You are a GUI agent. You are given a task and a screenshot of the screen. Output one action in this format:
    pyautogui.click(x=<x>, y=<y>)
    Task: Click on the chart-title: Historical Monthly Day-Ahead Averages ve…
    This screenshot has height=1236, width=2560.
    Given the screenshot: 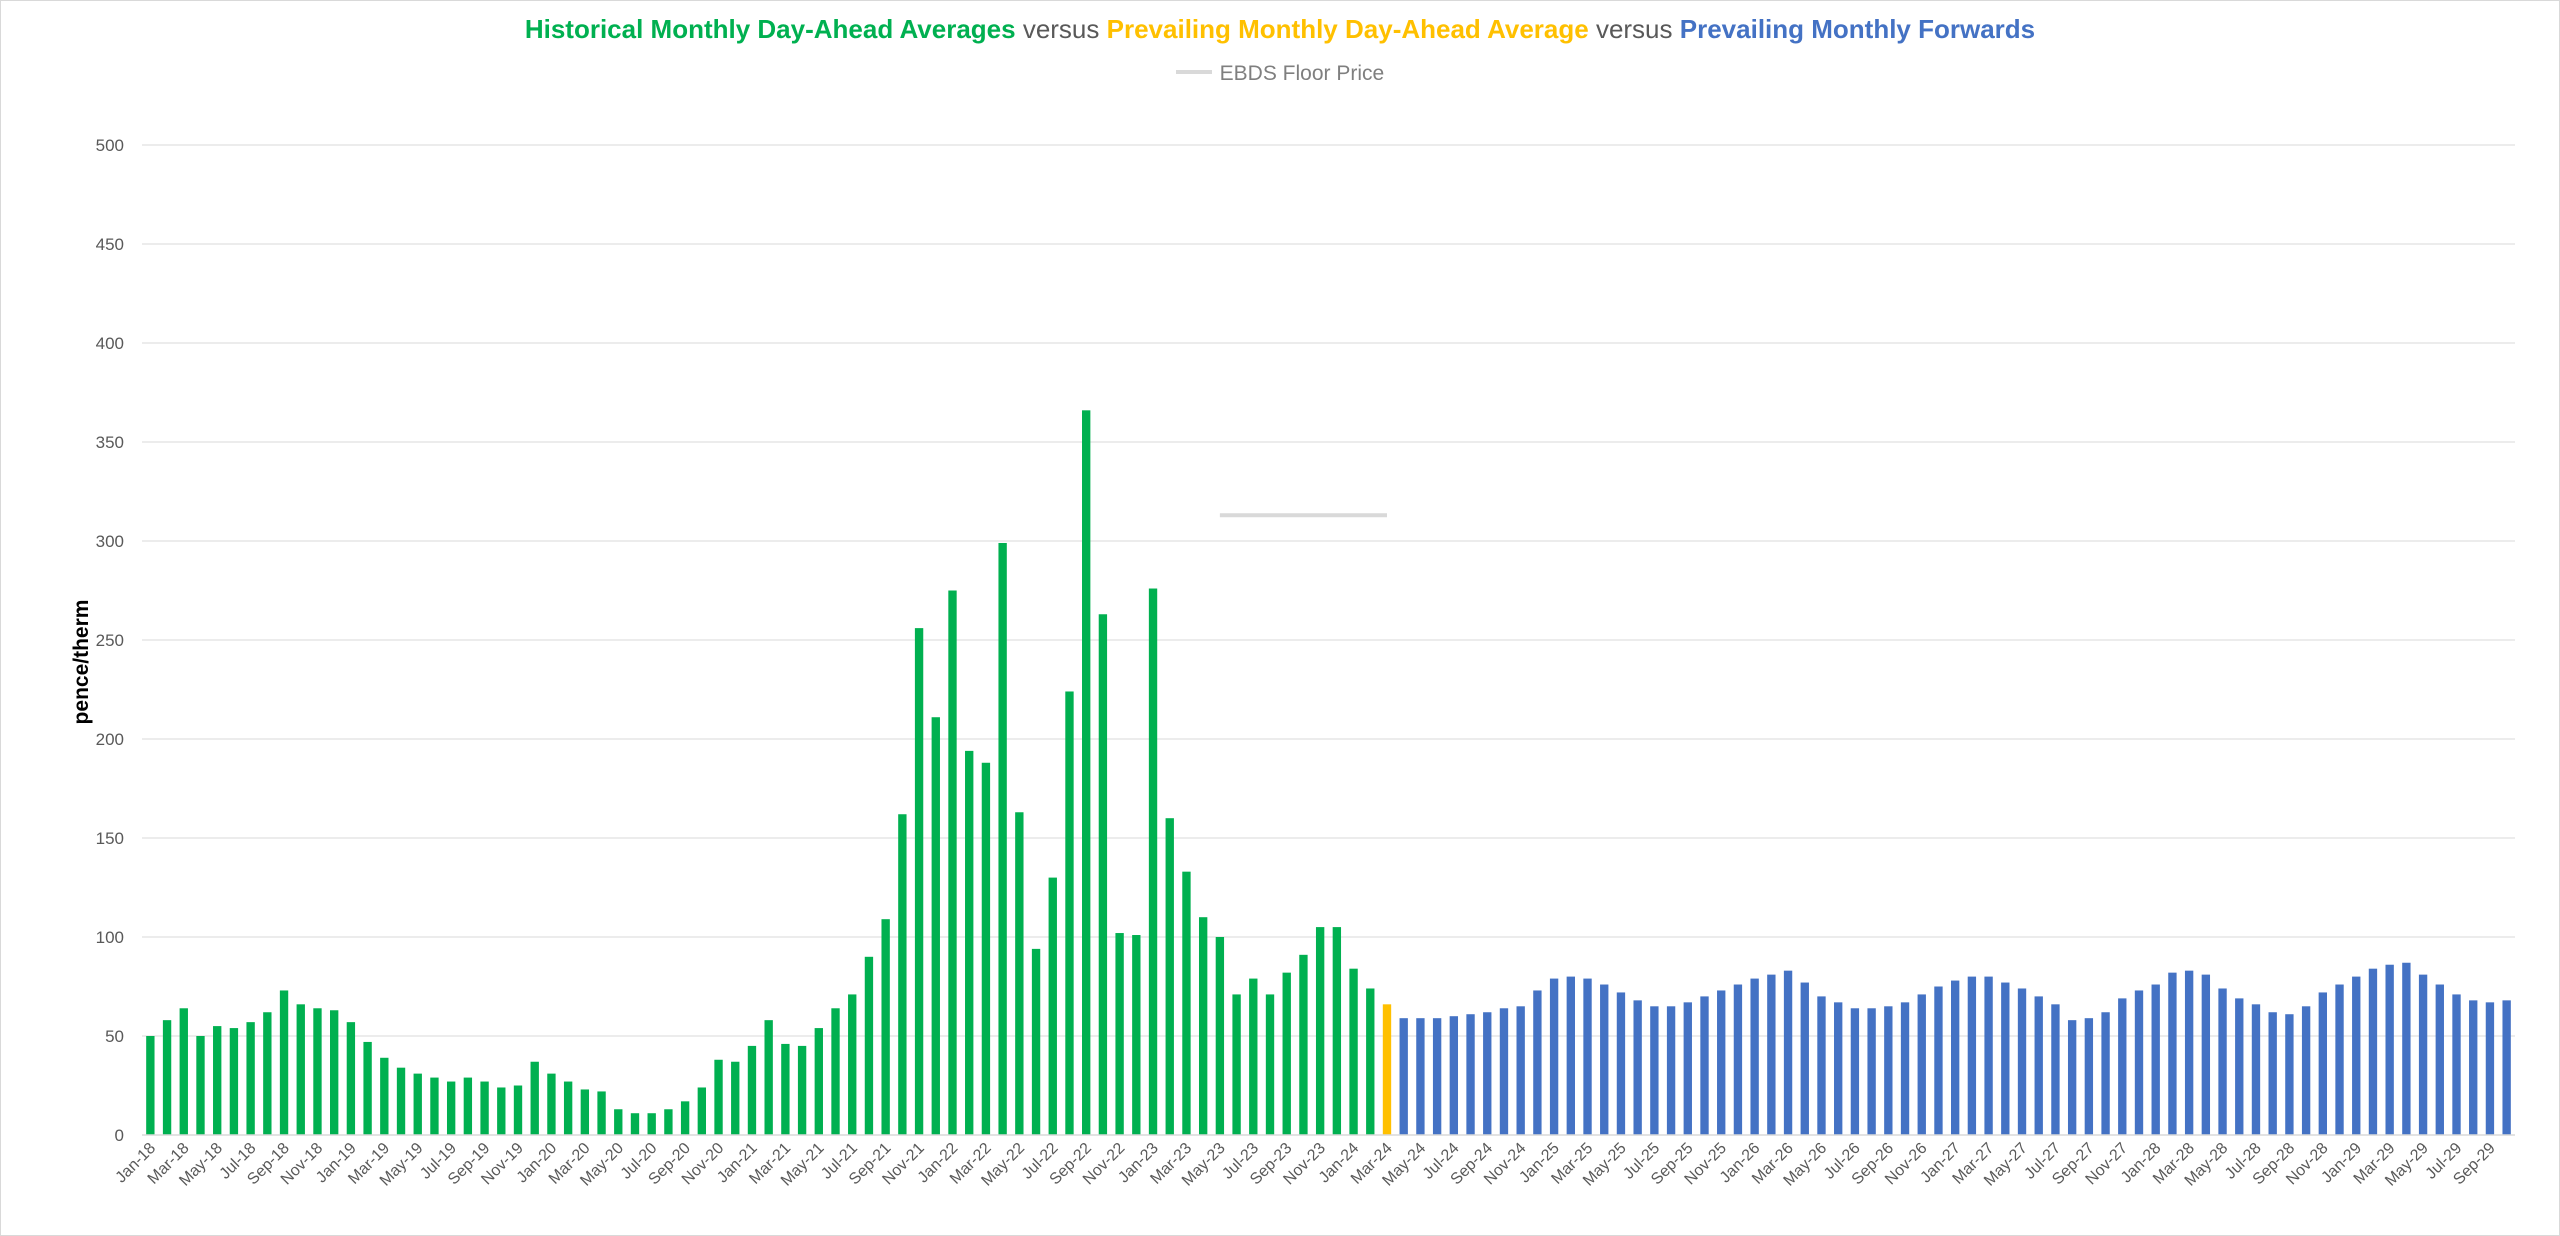 What is the action you would take?
    pyautogui.click(x=1280, y=29)
    